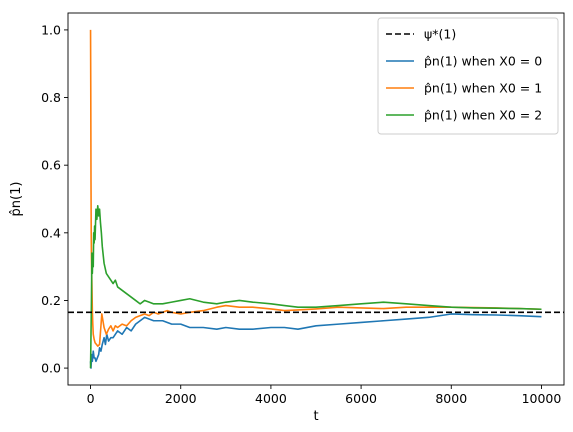  I want to click on y-tick-label: 0.4, so click(51, 232).